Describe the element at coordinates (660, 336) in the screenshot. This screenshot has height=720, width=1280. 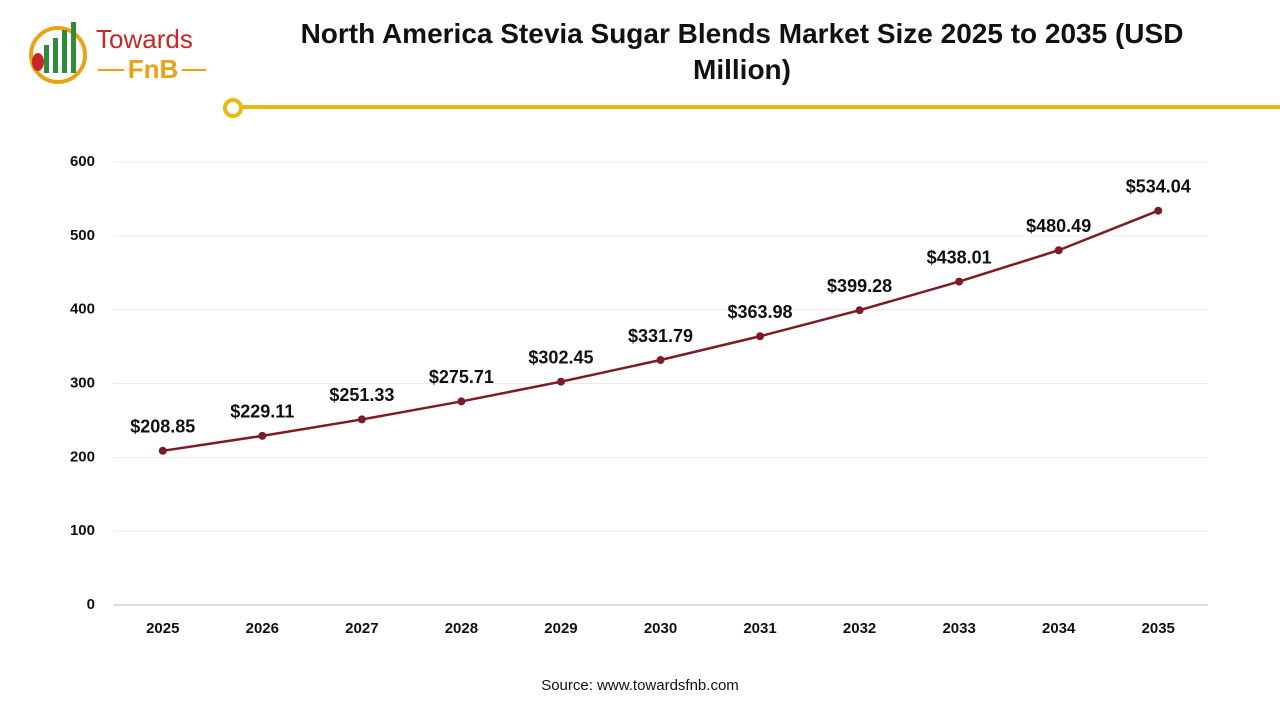
I see `data-label: $331.79` at that location.